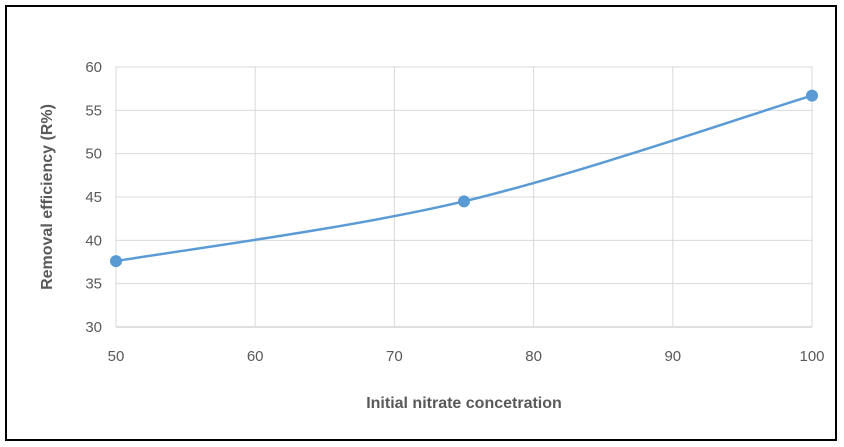  I want to click on x-tick-label: 80, so click(533, 356).